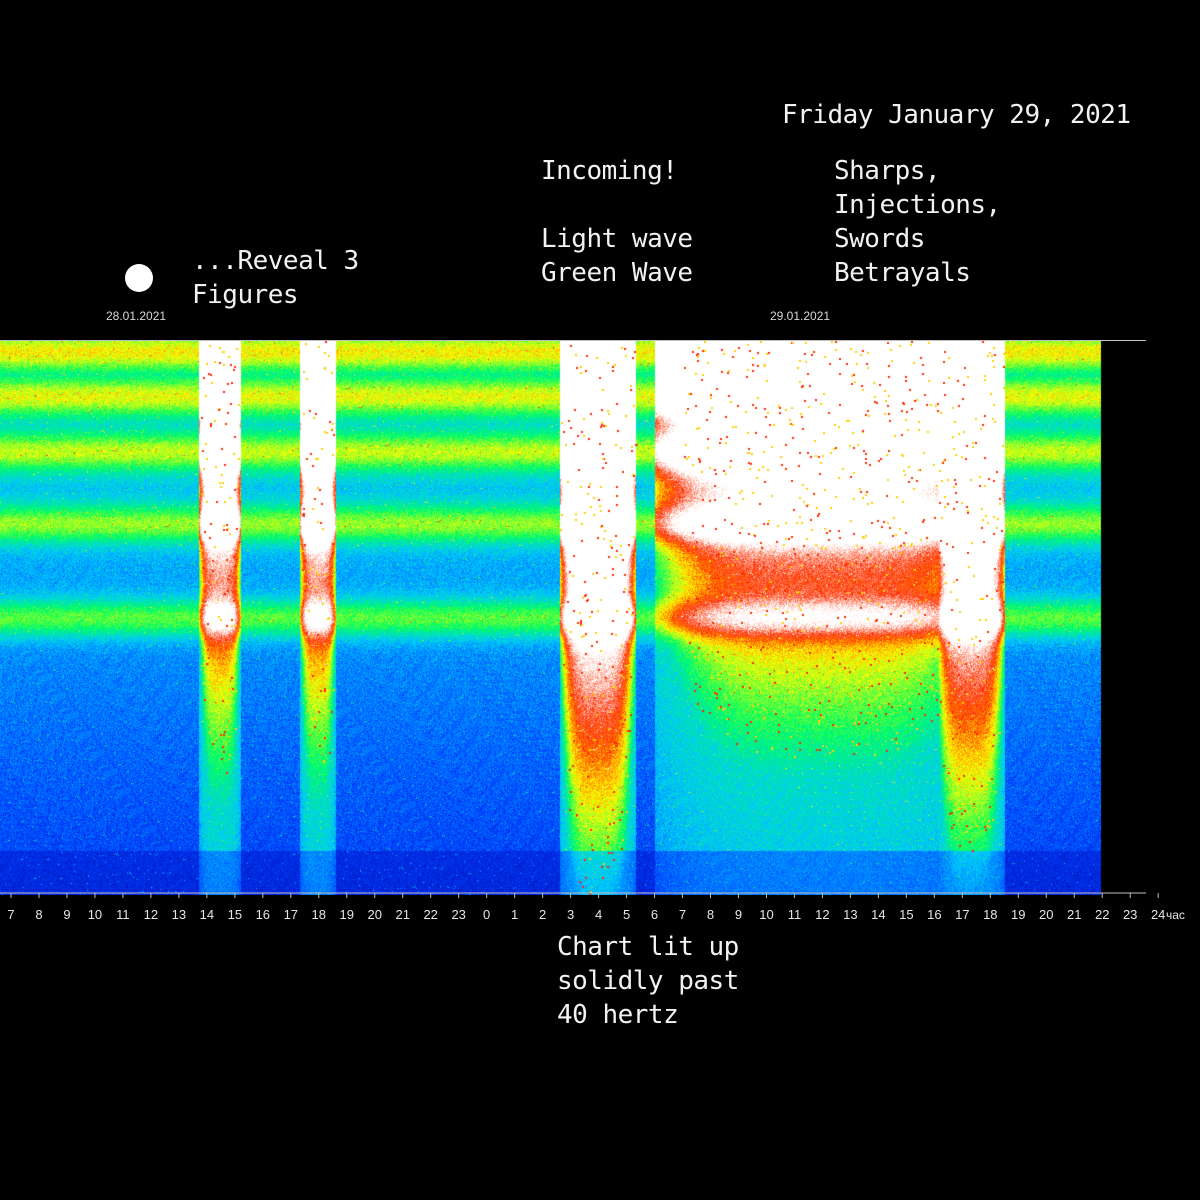 The width and height of the screenshot is (1200, 1200). What do you see at coordinates (514, 914) in the screenshot?
I see `x-tick-label: 1` at bounding box center [514, 914].